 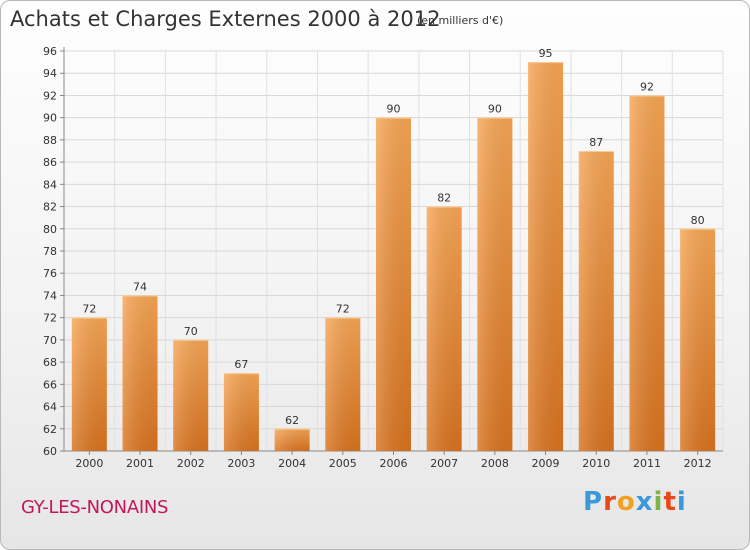 I want to click on x-tick-label: 2009, so click(x=546, y=463).